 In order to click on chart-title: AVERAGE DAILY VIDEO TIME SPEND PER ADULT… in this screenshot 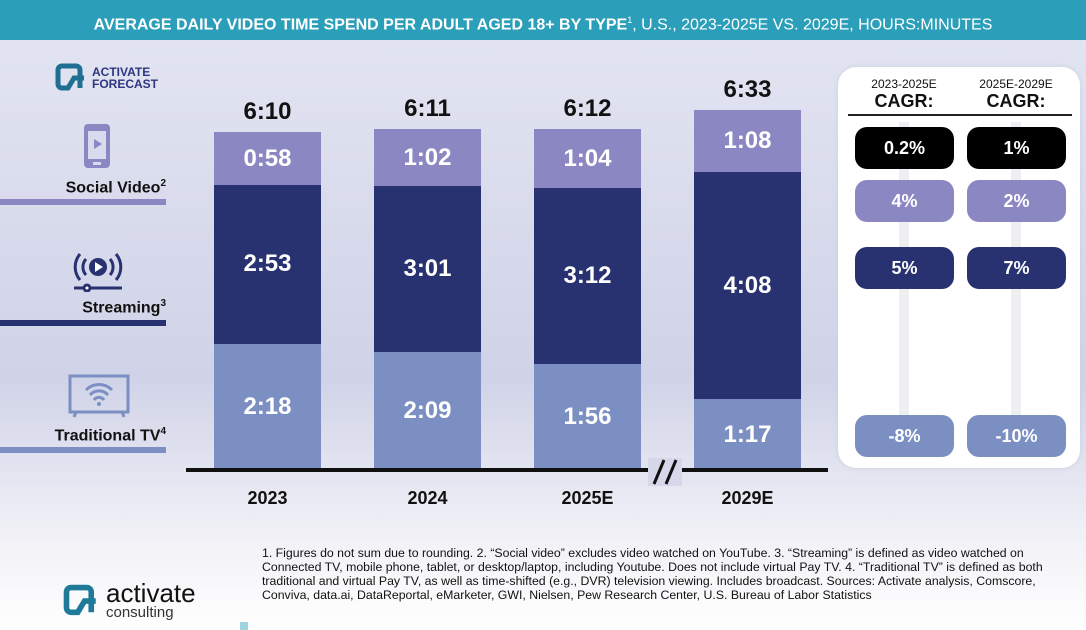, I will do `click(543, 20)`.